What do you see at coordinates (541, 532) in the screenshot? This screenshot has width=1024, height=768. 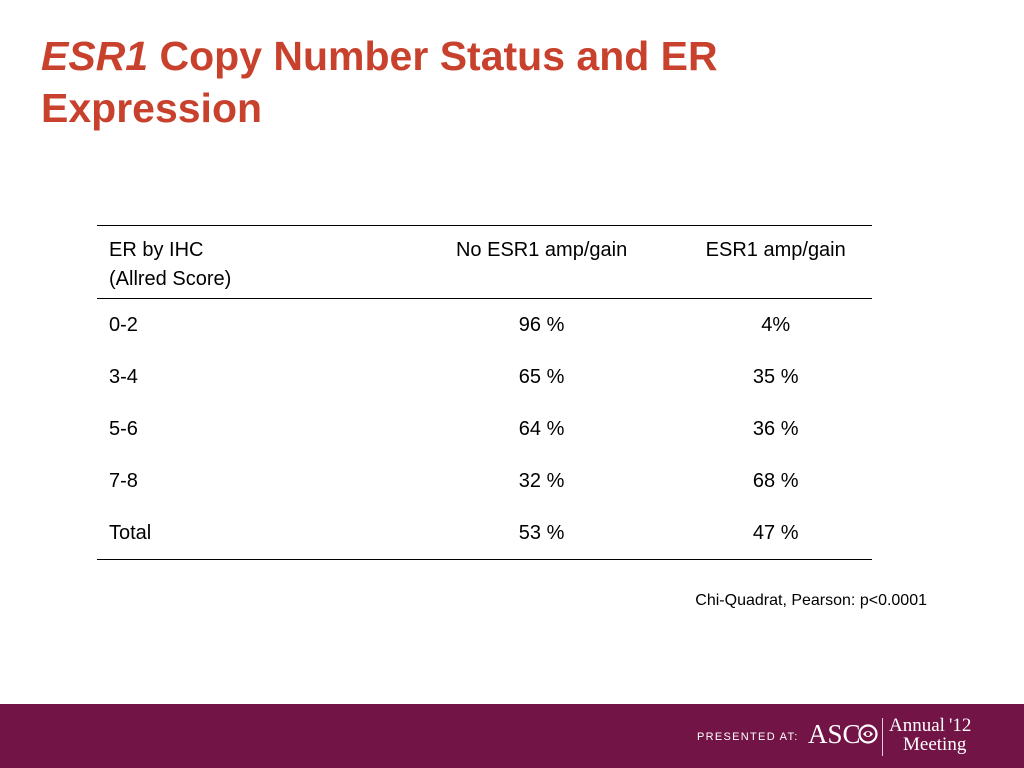 I see `cell-no-amp: 53 %` at bounding box center [541, 532].